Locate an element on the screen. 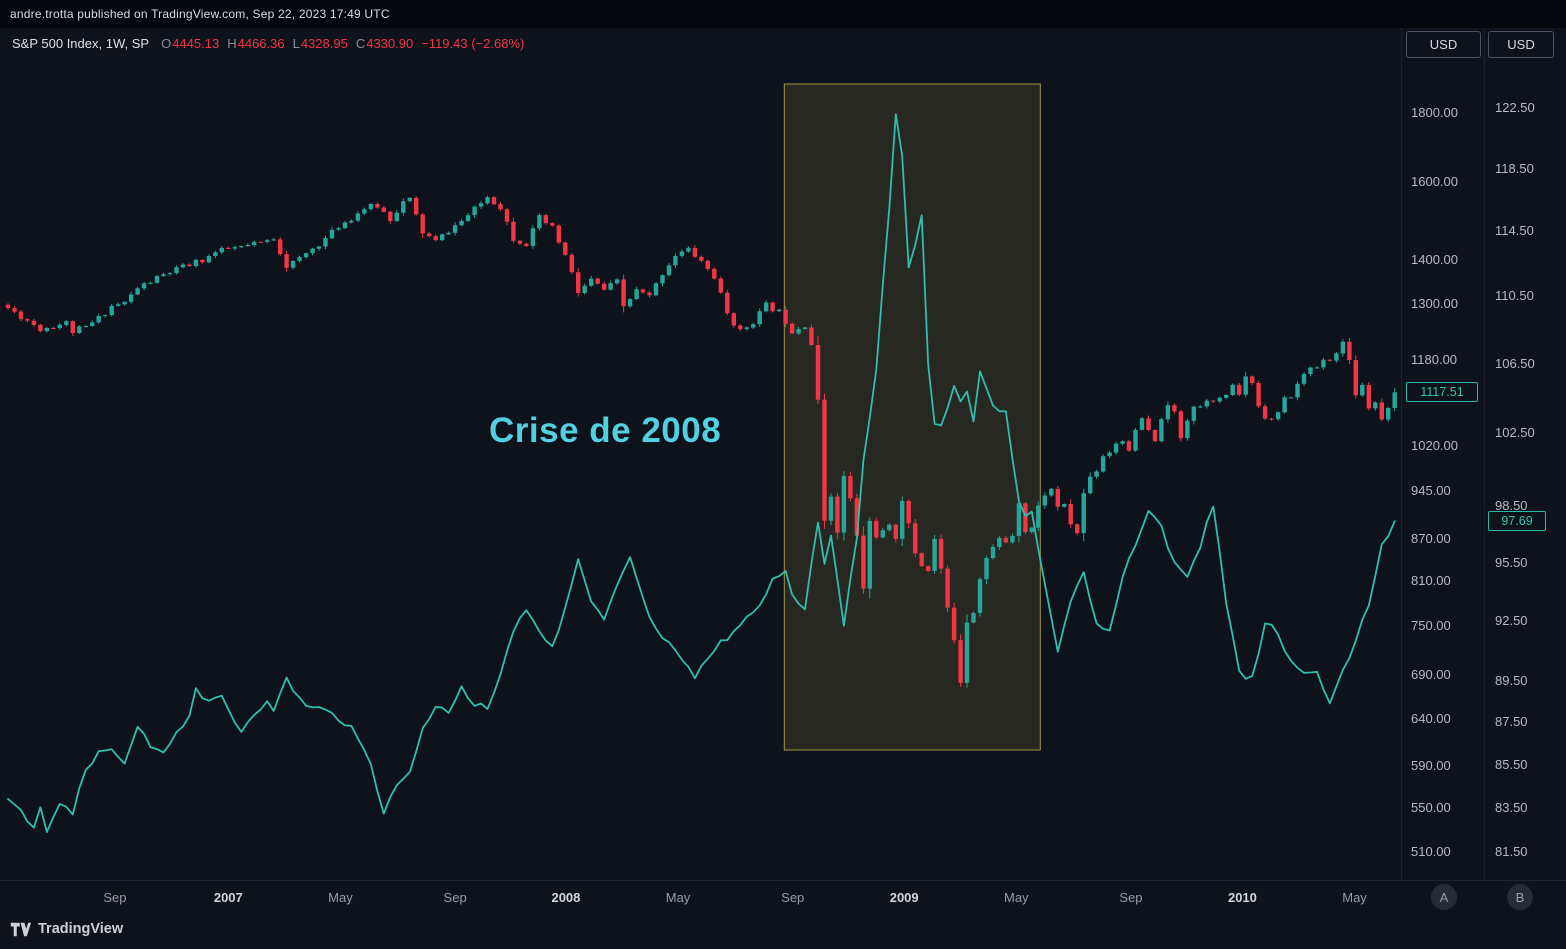 The width and height of the screenshot is (1566, 949). price-tick: 106.50 is located at coordinates (1515, 363).